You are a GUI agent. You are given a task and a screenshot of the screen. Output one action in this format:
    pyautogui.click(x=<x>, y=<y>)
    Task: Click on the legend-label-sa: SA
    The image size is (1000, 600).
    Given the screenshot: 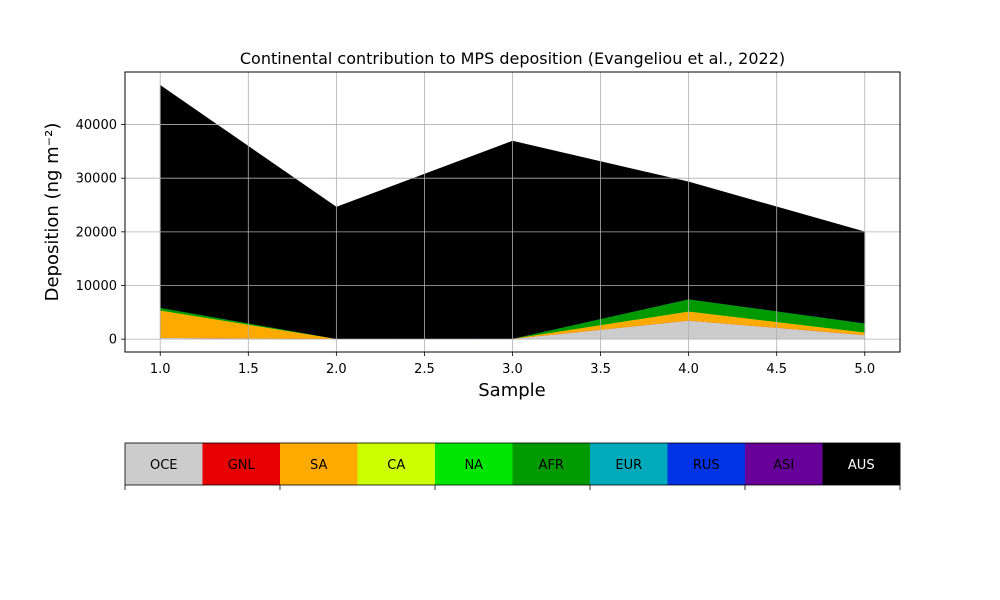 What is the action you would take?
    pyautogui.click(x=318, y=465)
    